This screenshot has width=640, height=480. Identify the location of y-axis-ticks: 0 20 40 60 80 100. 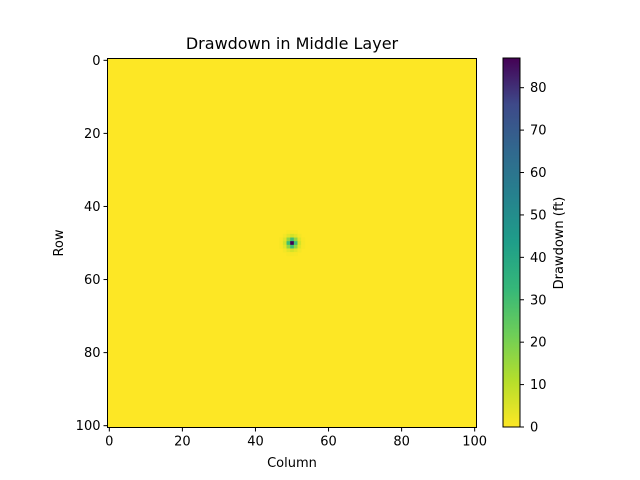
(92, 244).